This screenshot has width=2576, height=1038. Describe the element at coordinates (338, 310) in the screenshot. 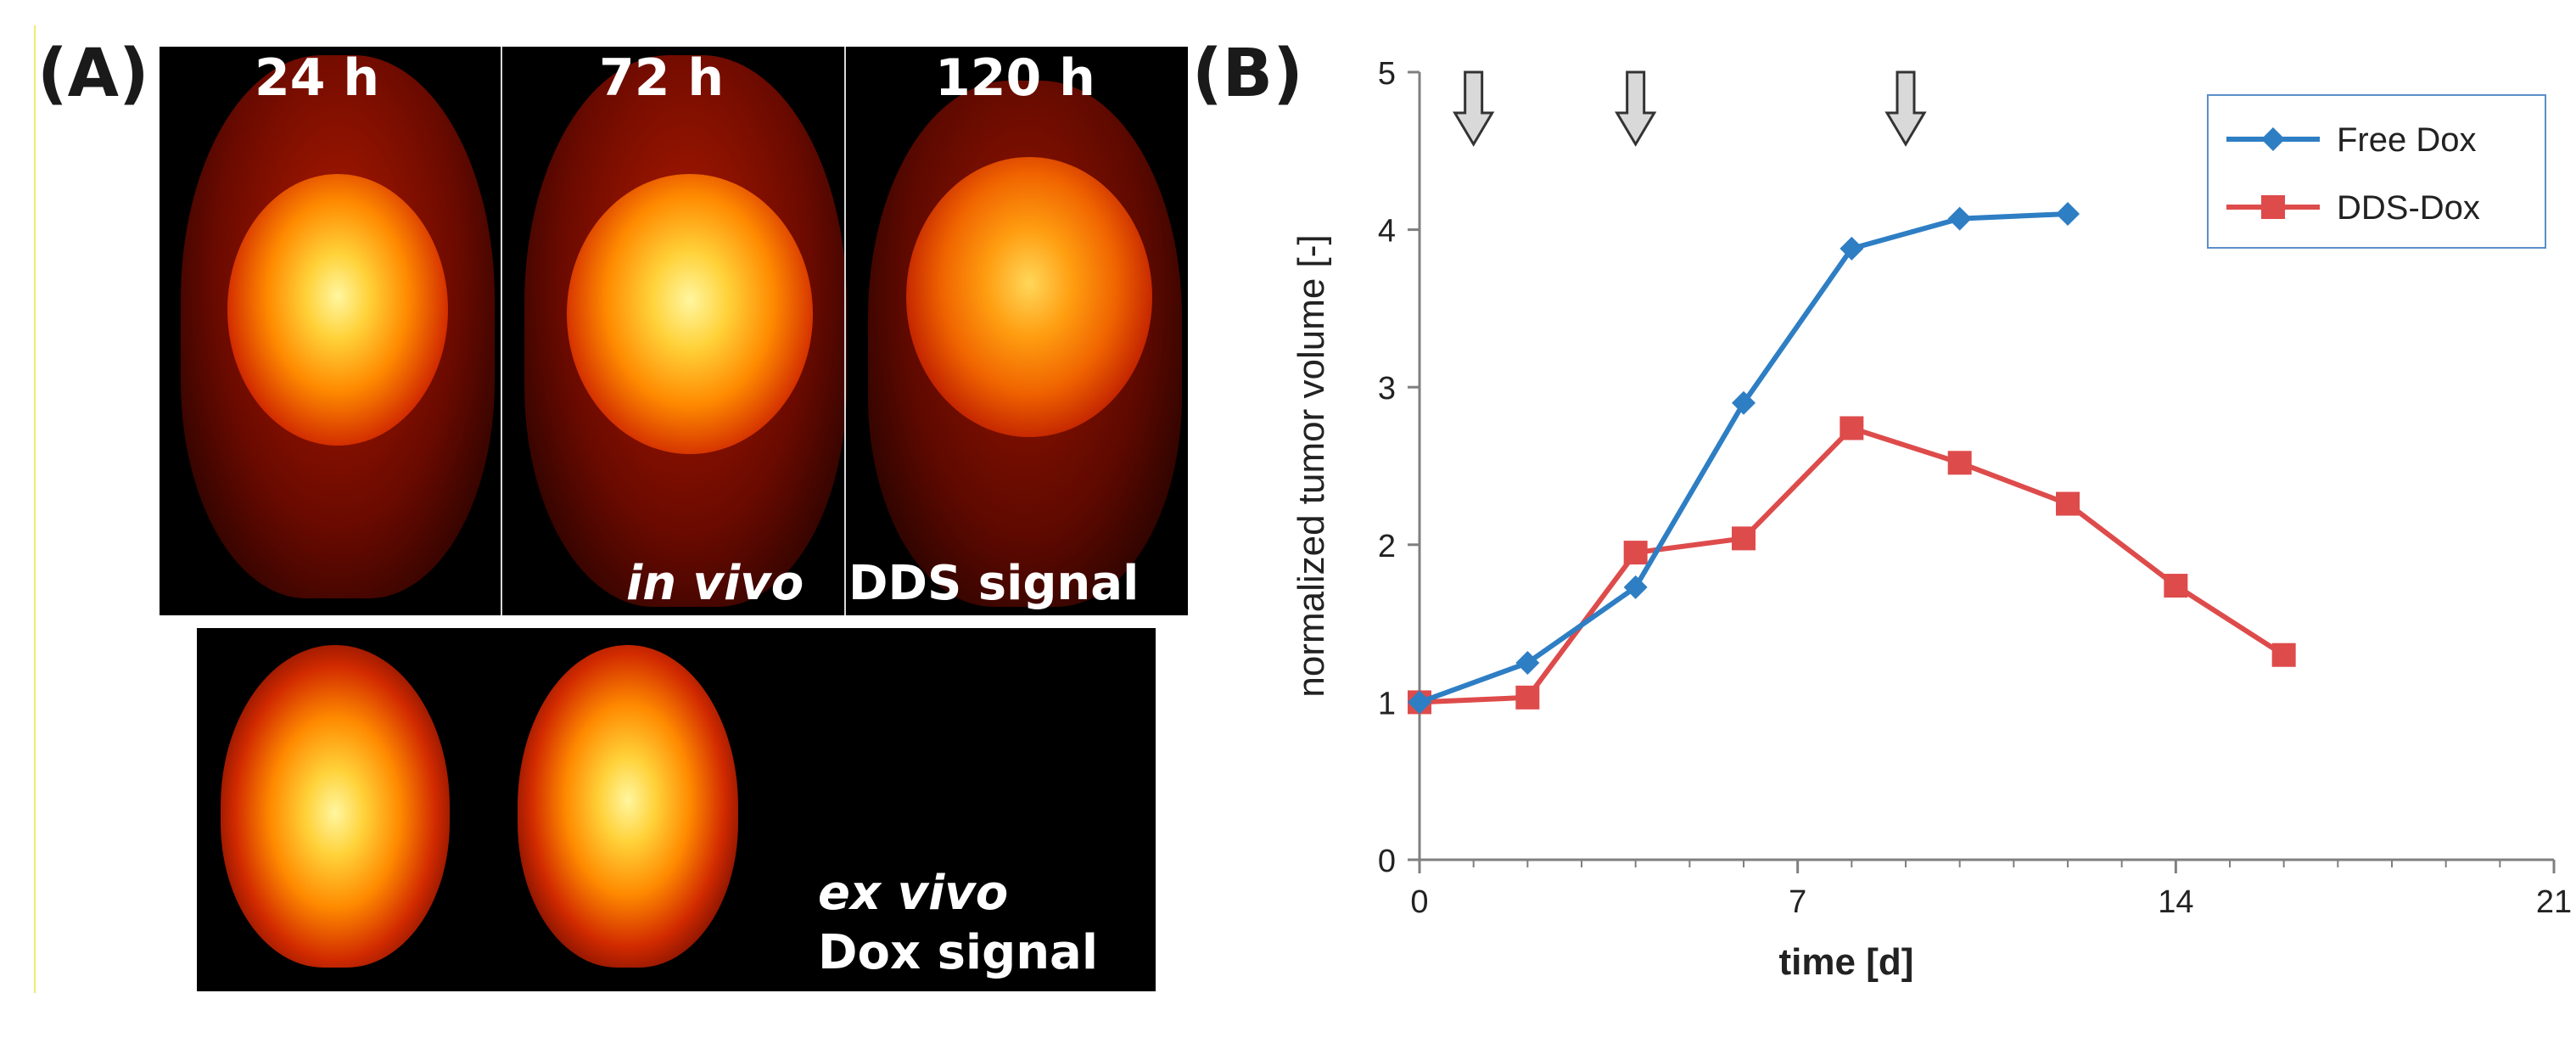

I see `tumor-signal-24h` at that location.